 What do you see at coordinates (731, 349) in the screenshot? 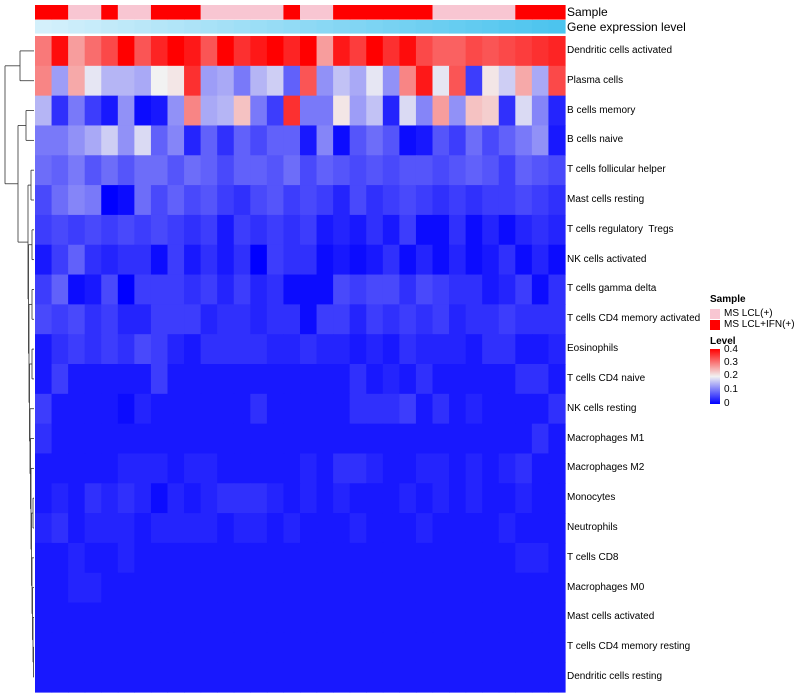
I see `level-tick: 0.4` at bounding box center [731, 349].